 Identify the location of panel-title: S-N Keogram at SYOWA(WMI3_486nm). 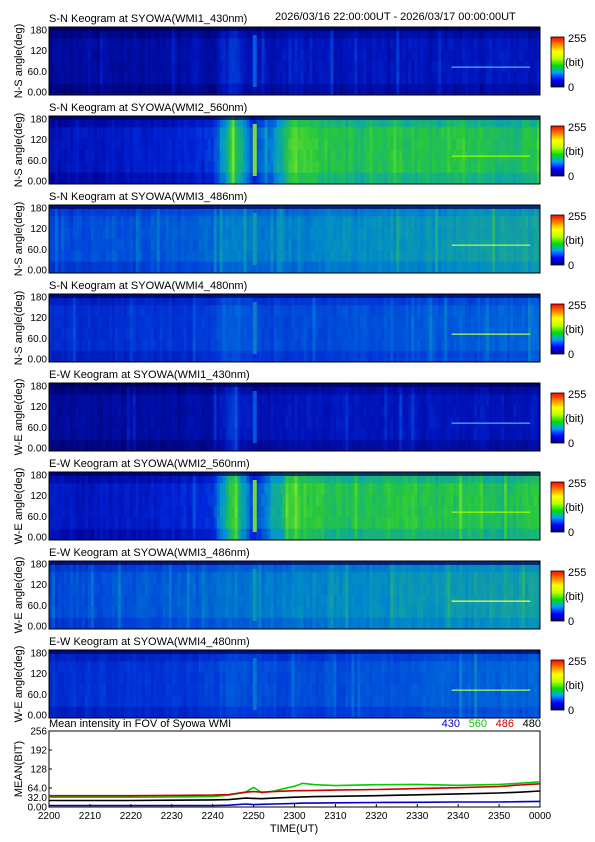
(148, 197).